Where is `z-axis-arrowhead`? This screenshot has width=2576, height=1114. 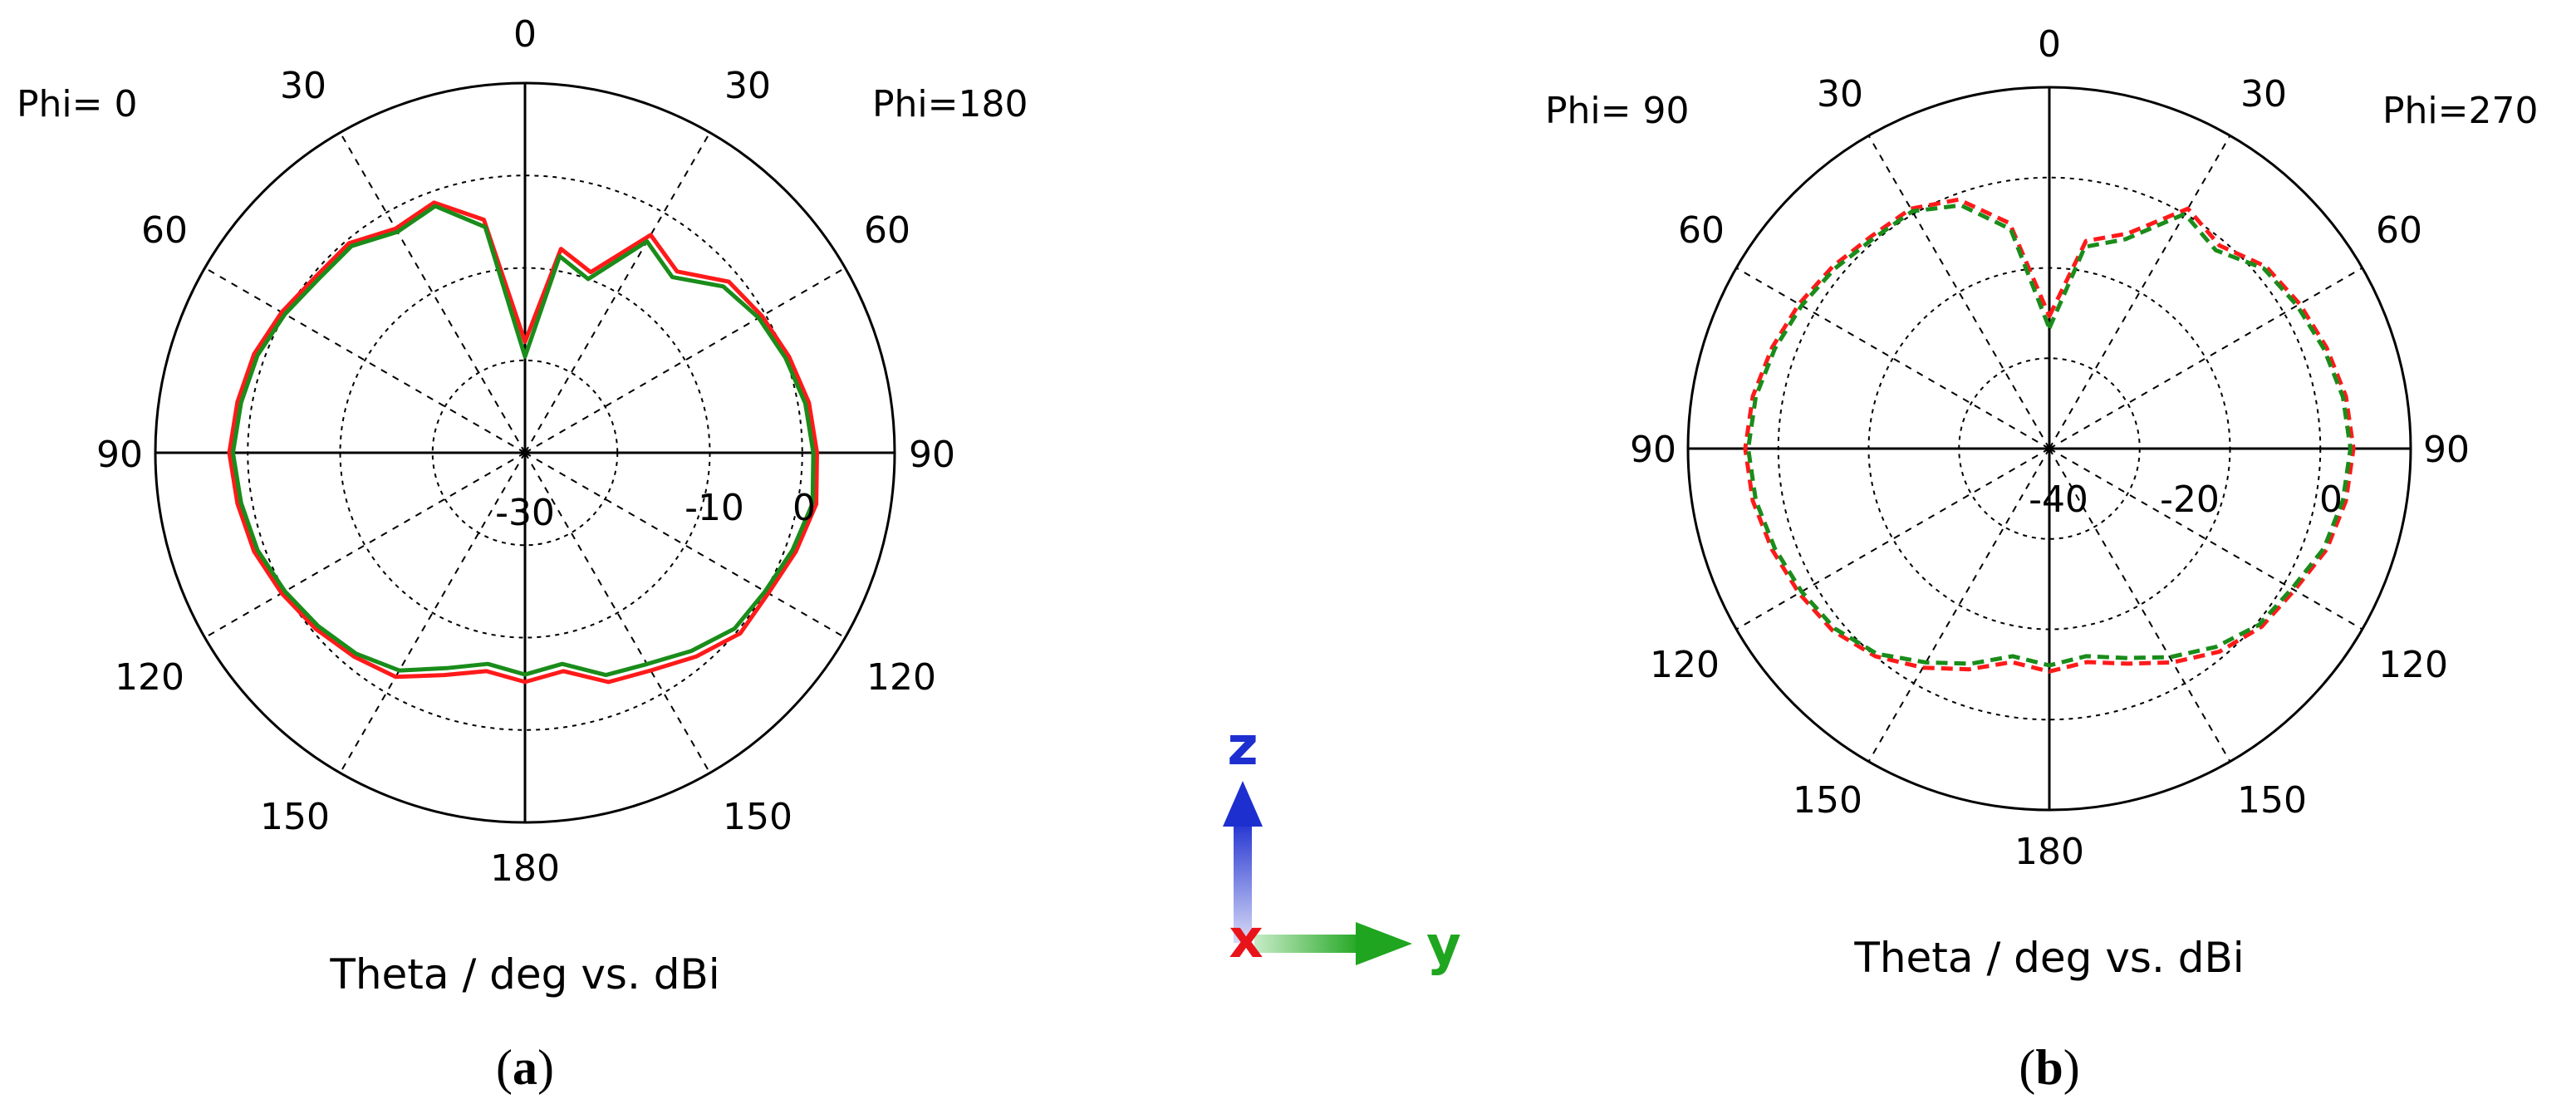
z-axis-arrowhead is located at coordinates (1243, 804).